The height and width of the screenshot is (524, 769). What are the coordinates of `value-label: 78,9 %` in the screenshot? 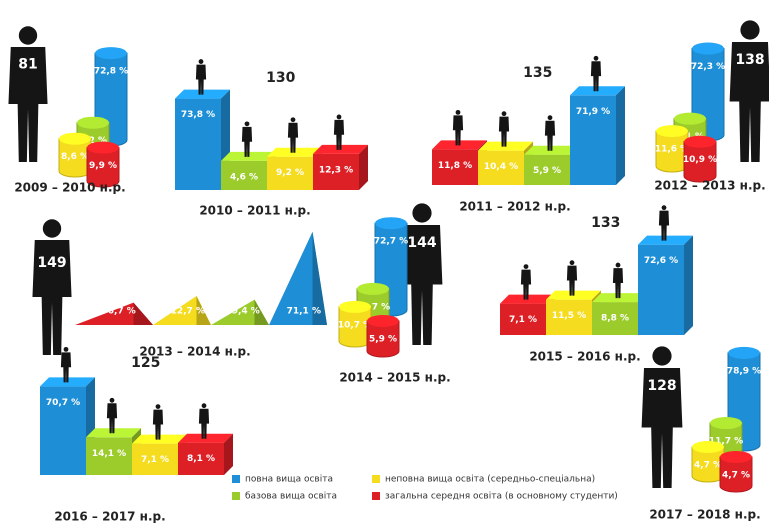 It's located at (744, 371).